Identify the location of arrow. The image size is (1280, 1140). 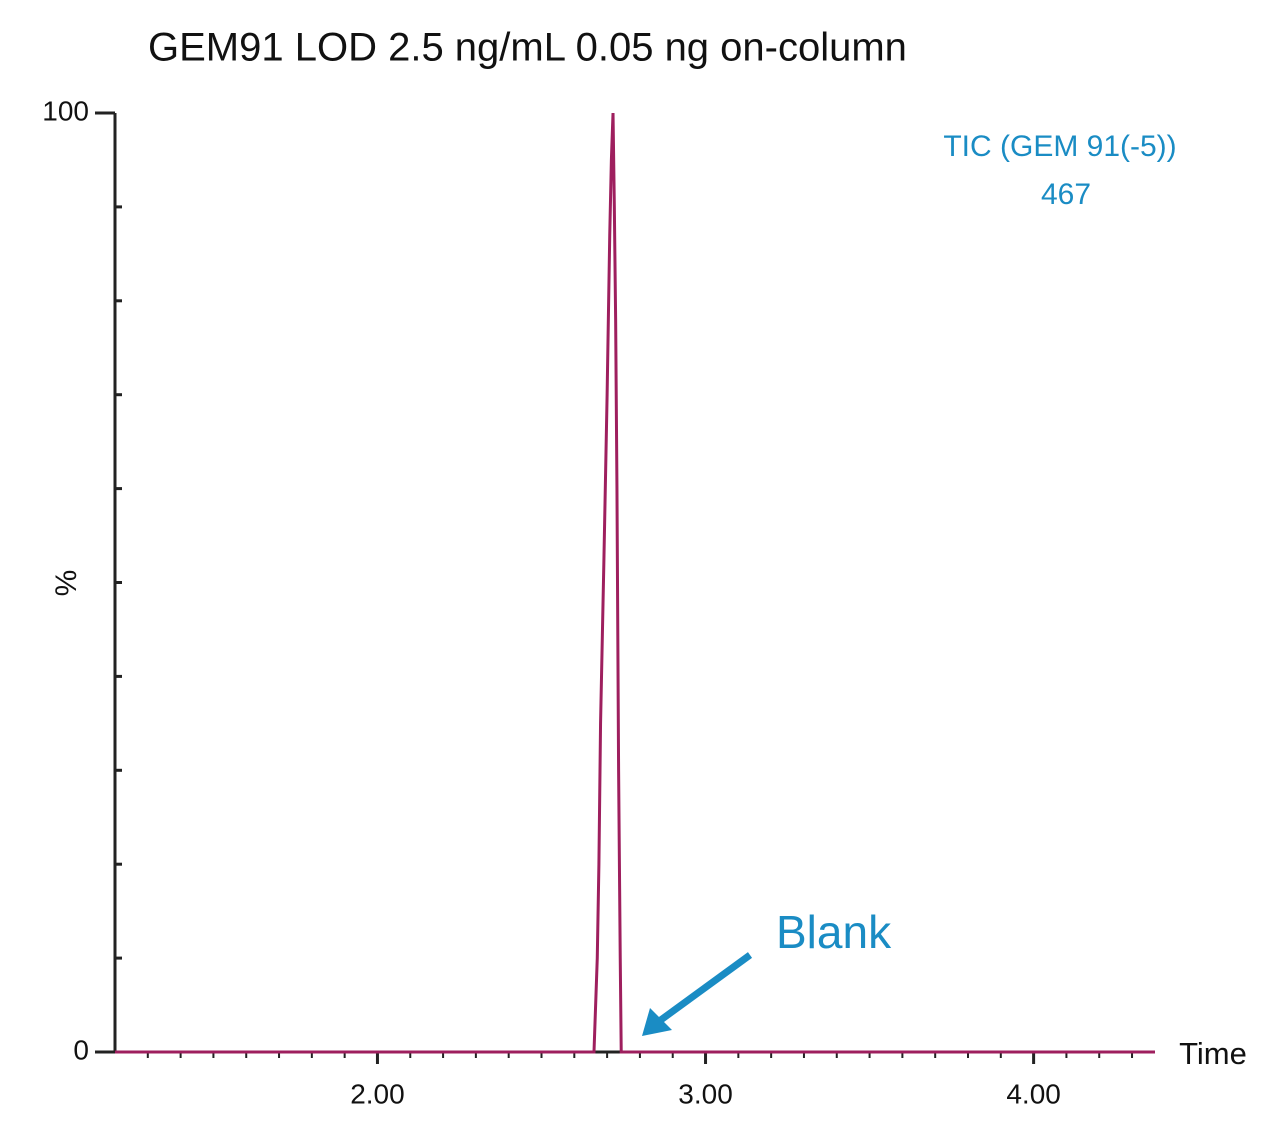
(697, 994).